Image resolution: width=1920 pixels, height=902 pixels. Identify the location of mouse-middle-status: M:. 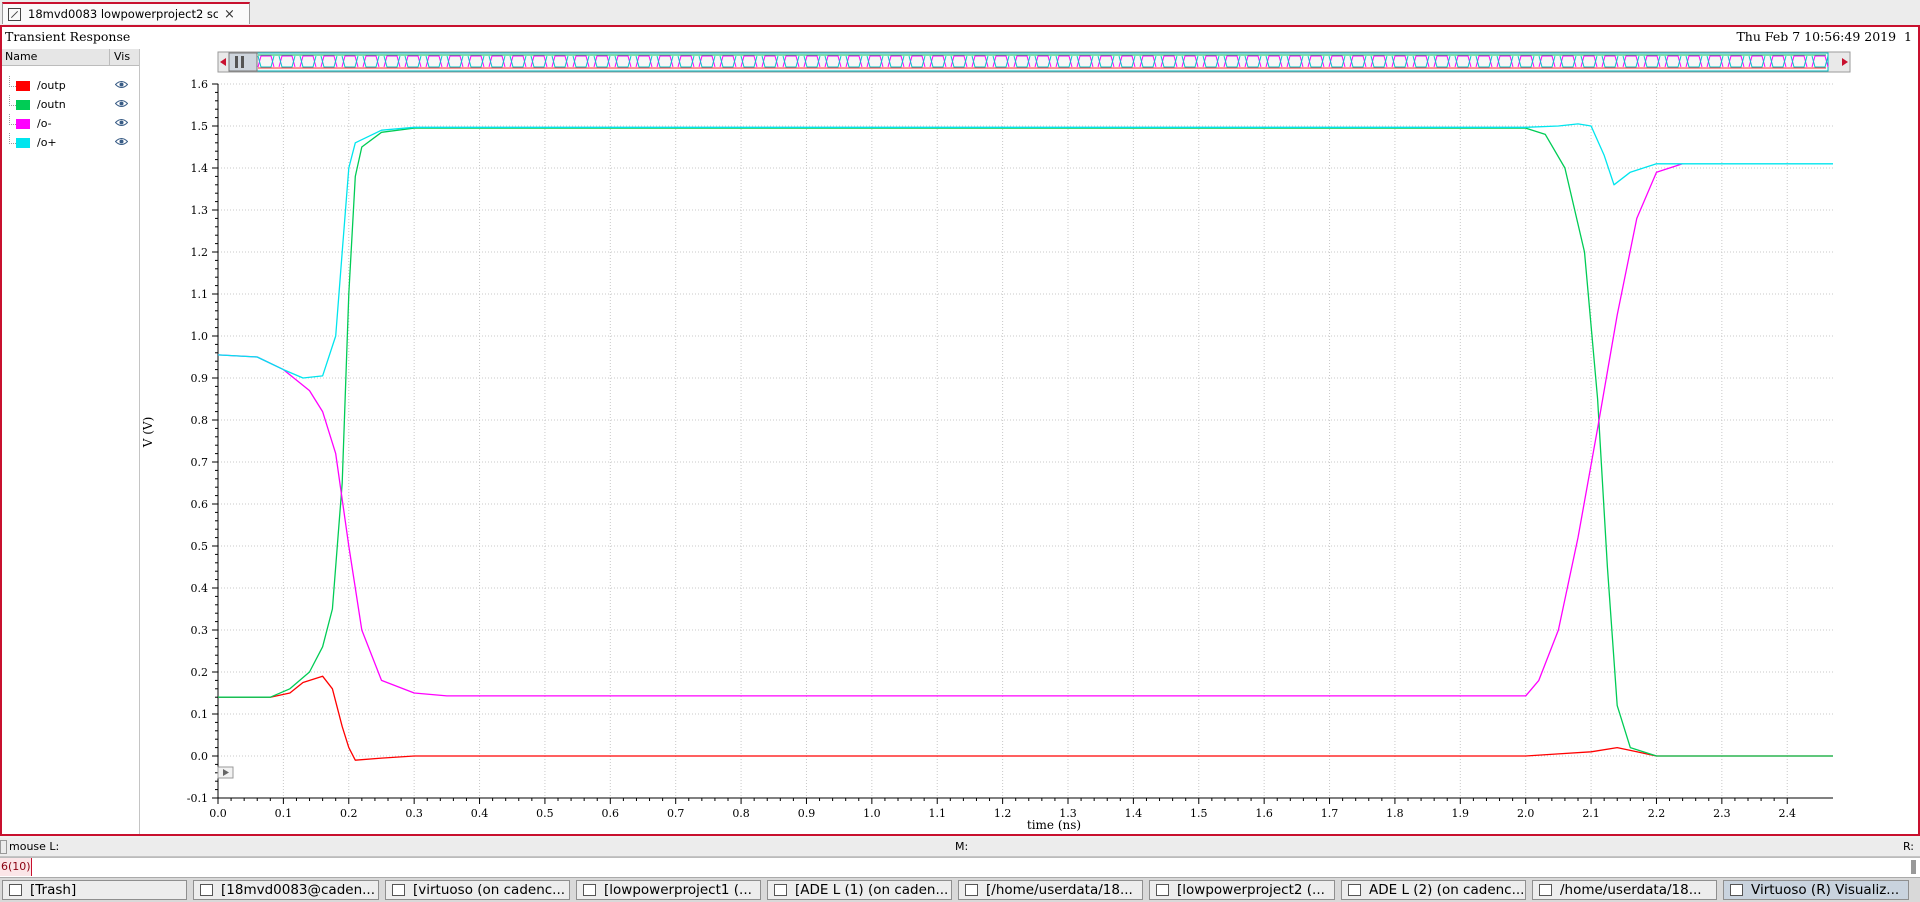
(962, 846).